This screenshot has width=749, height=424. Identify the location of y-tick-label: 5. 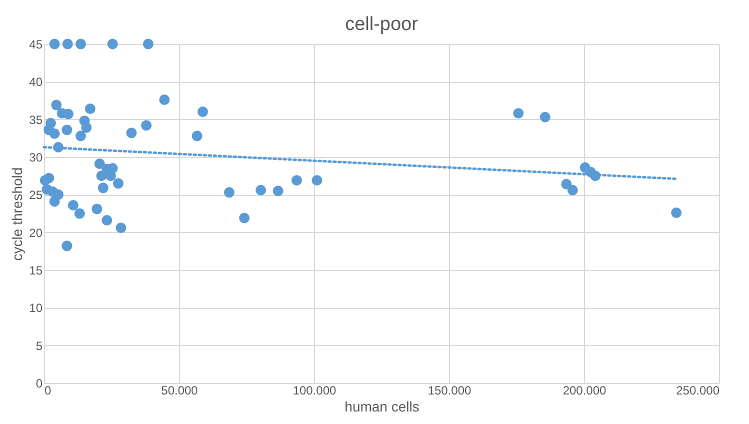
(39, 345).